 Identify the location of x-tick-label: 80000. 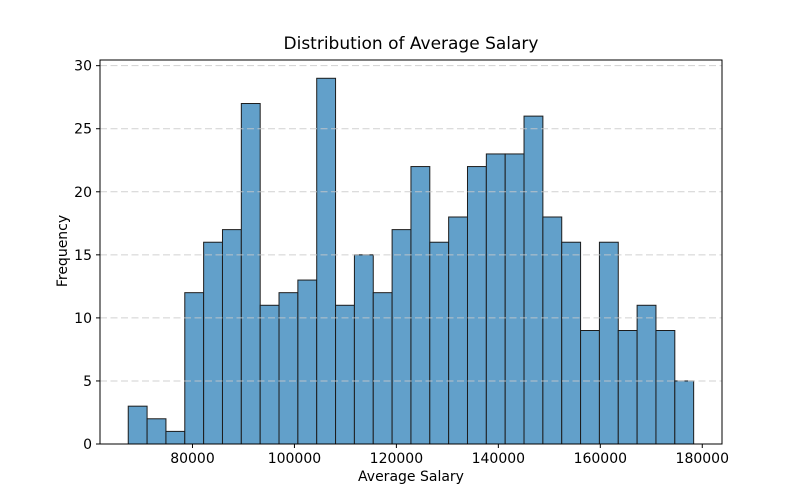
(192, 459).